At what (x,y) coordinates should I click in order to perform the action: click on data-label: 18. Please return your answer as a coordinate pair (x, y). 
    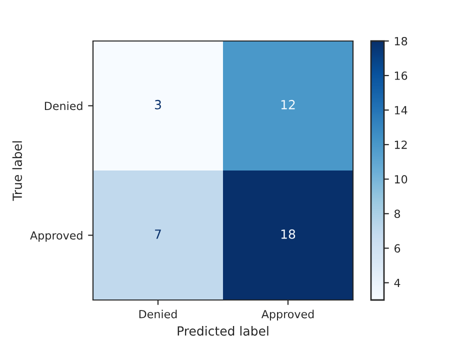
    Looking at the image, I should click on (288, 234).